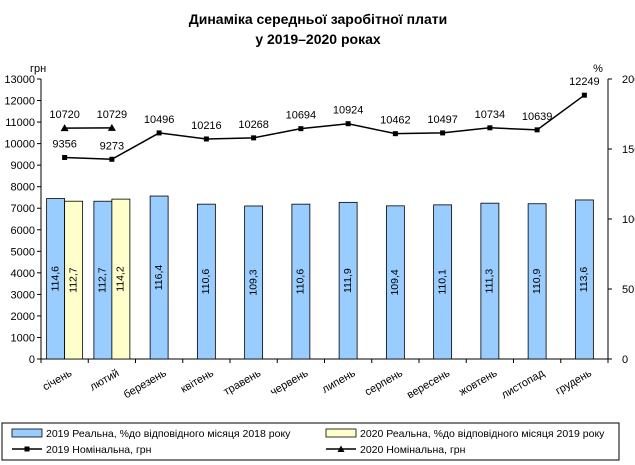 Image resolution: width=635 pixels, height=465 pixels. What do you see at coordinates (19, 102) in the screenshot?
I see `left-axis-tick-label: 12000` at bounding box center [19, 102].